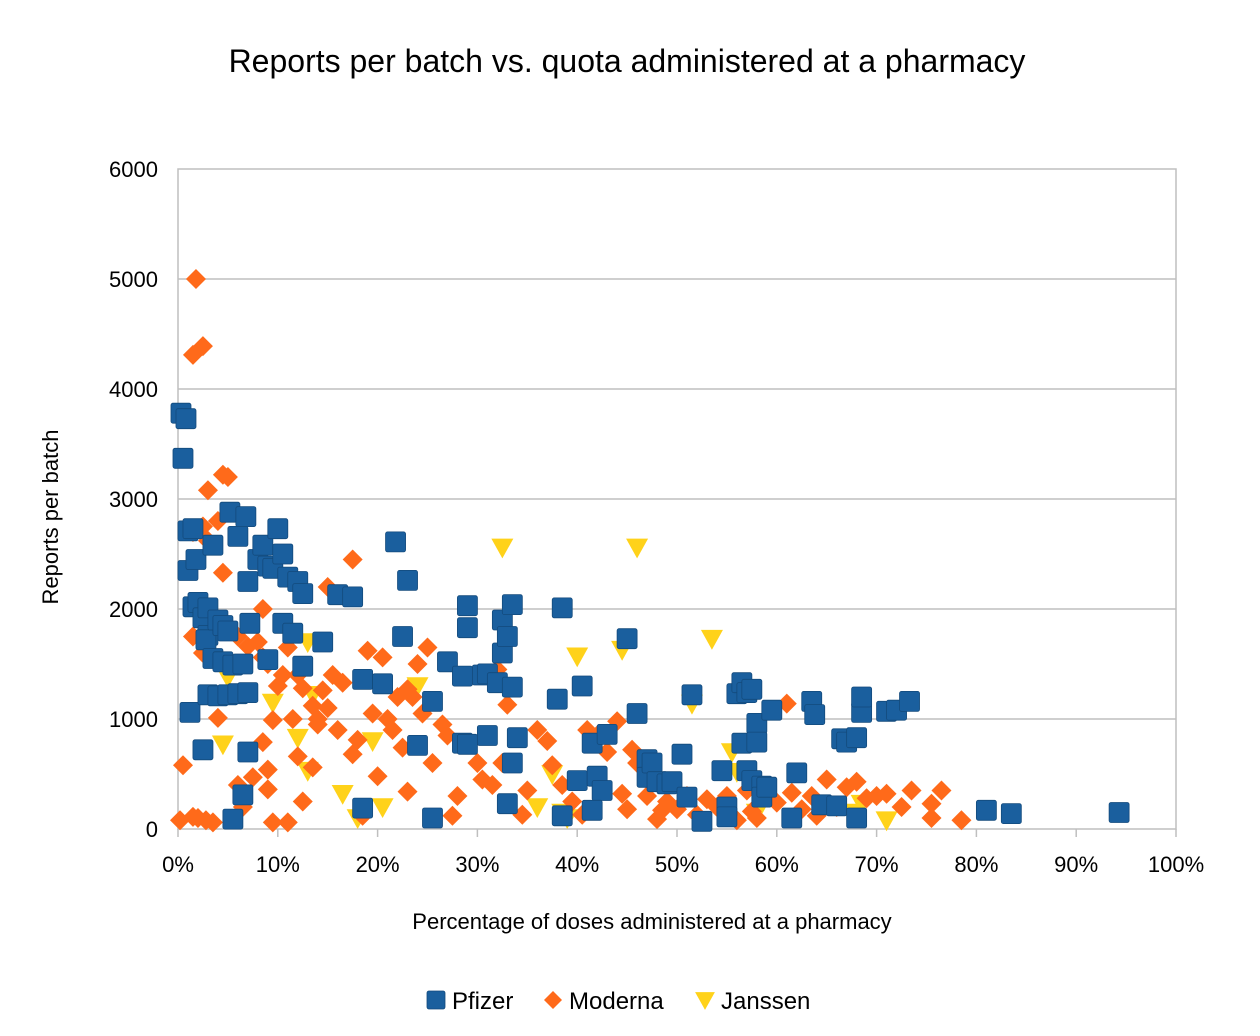 The width and height of the screenshot is (1260, 1036). I want to click on x-tick-label: 10%, so click(278, 864).